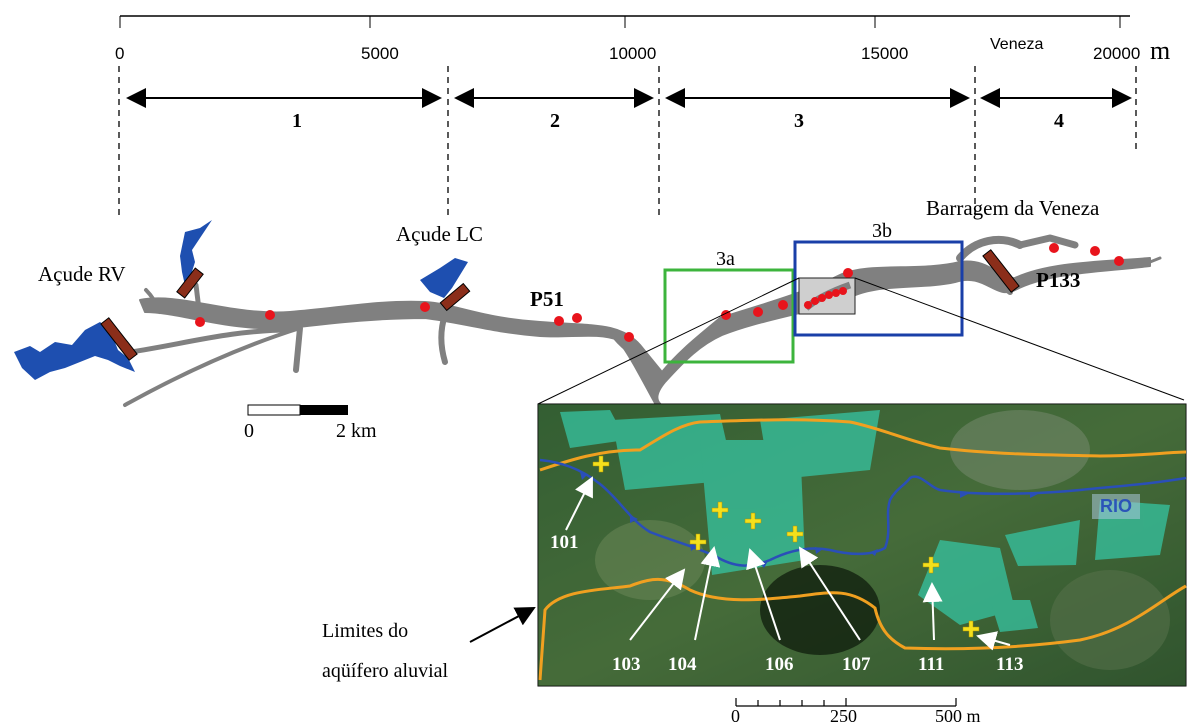 The width and height of the screenshot is (1192, 727). What do you see at coordinates (365, 631) in the screenshot?
I see `aquifer-legend-line1: Limites do` at bounding box center [365, 631].